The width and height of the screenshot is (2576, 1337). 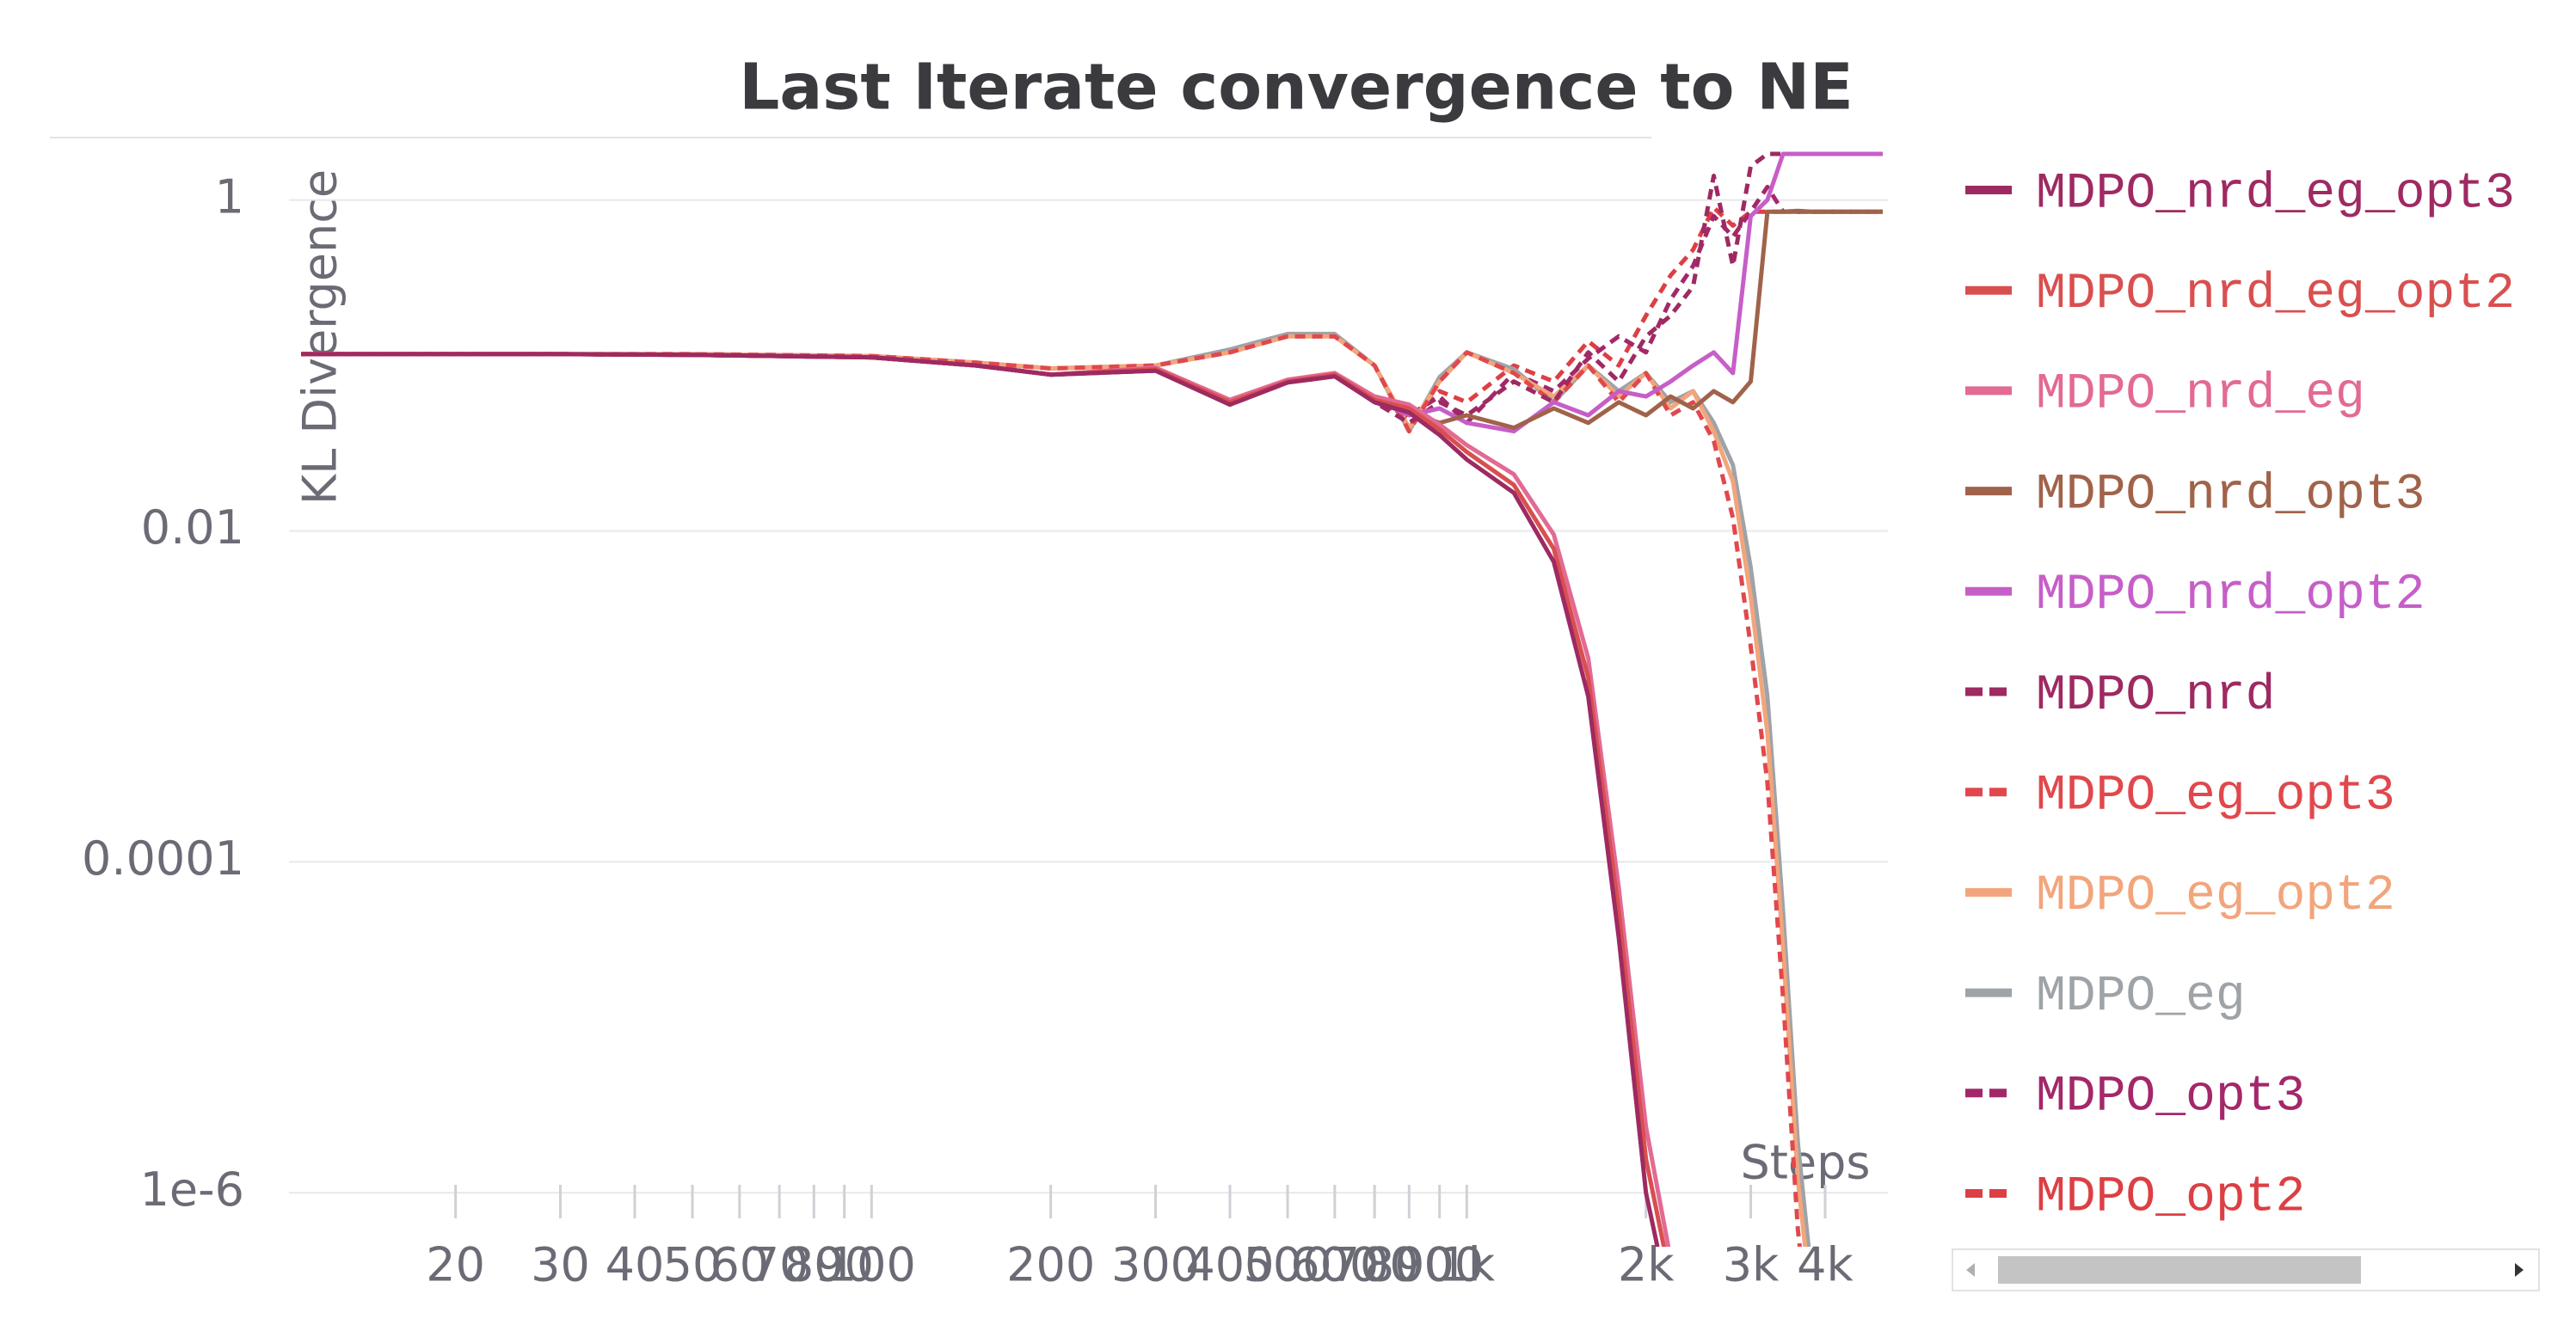 I want to click on x-tick-label: 100, so click(x=871, y=1265).